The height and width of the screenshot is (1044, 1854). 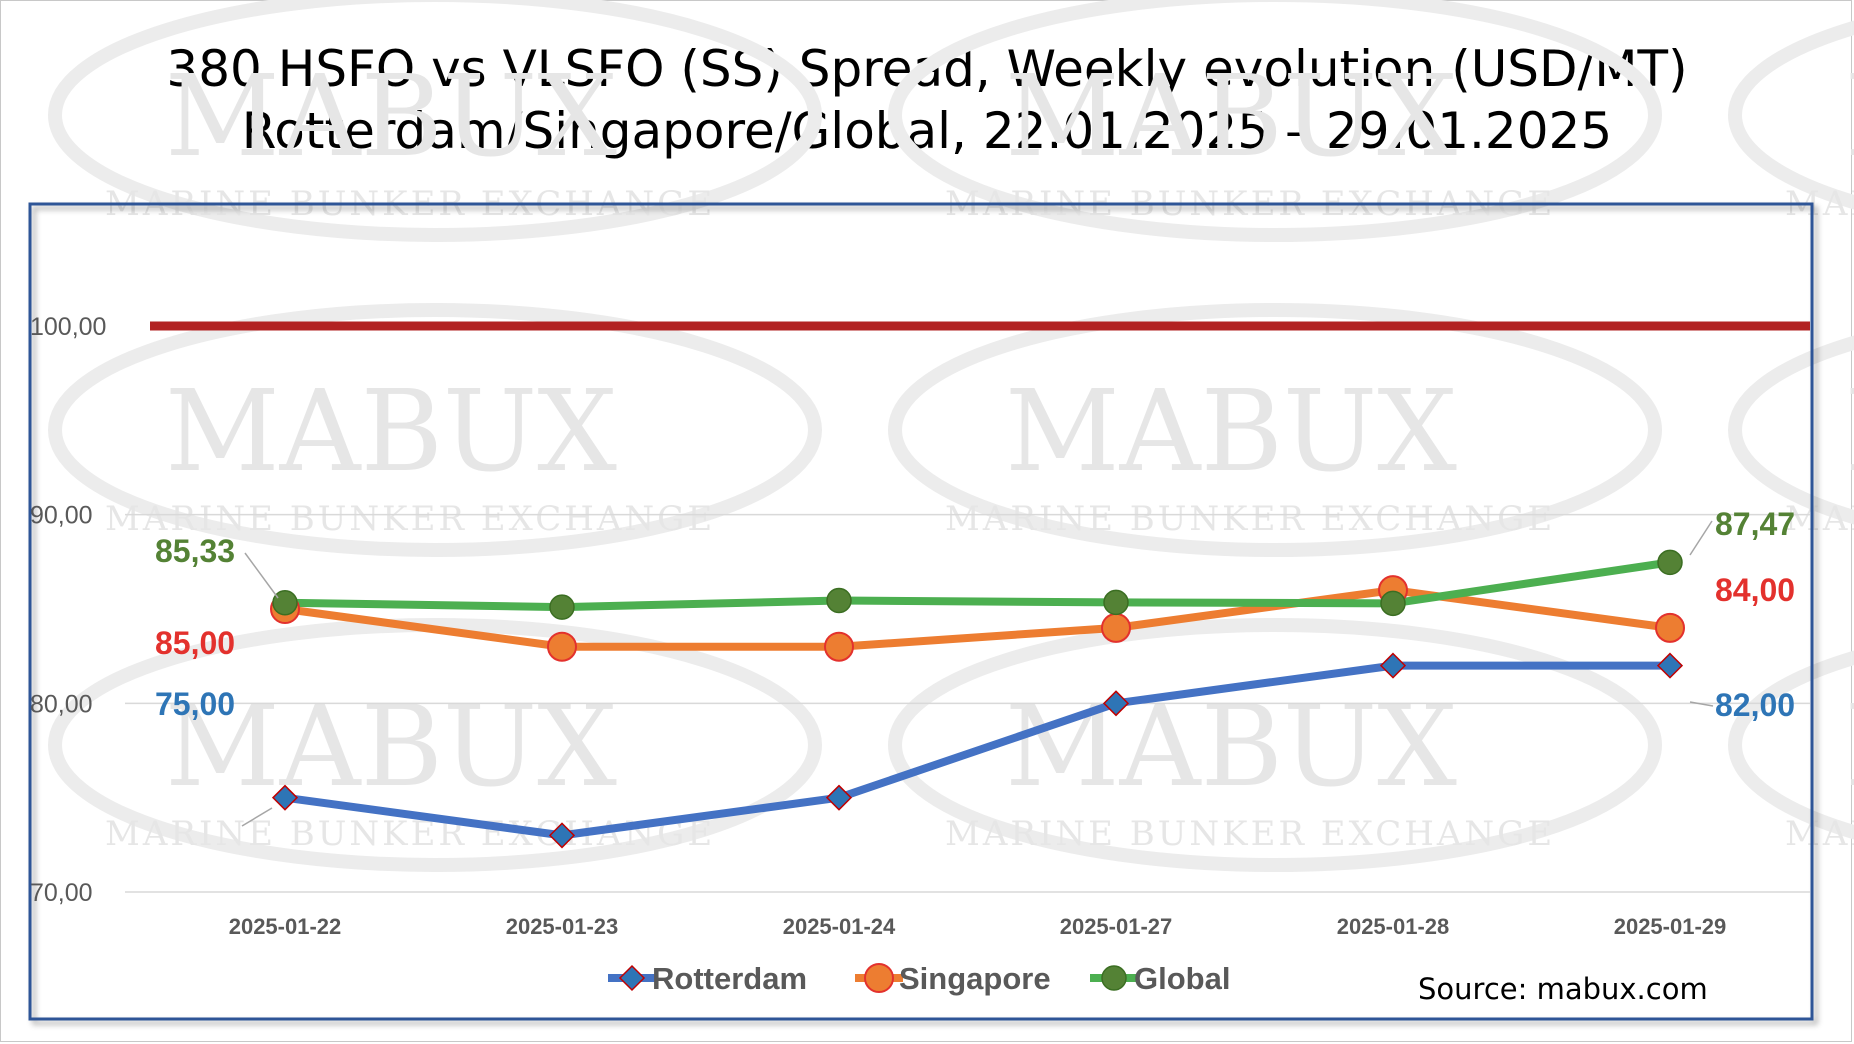 I want to click on global-line, so click(x=977, y=585).